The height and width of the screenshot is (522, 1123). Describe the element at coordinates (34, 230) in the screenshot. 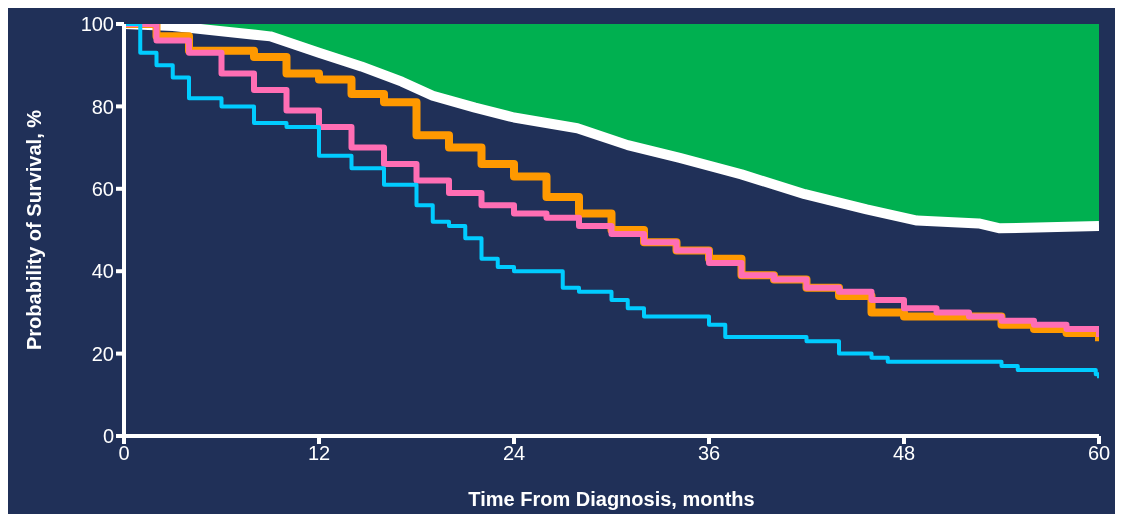

I see `y-axis-title: Probability of Survival, %` at that location.